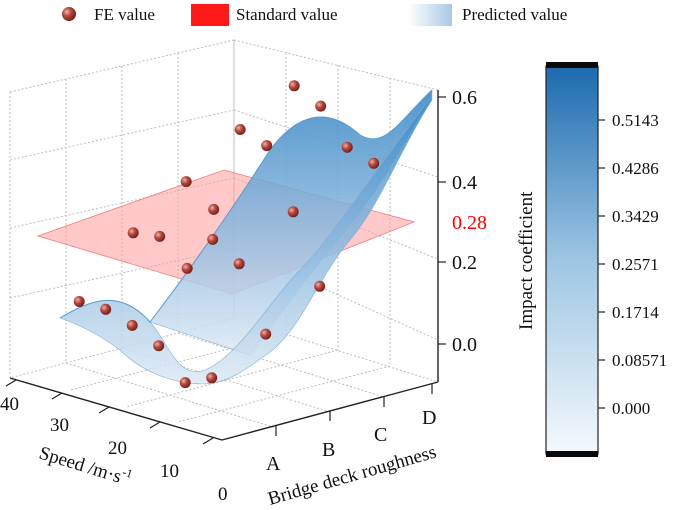 Image resolution: width=685 pixels, height=510 pixels. Describe the element at coordinates (352, 476) in the screenshot. I see `roughness-axis-label: Bridge deck roughness` at that location.